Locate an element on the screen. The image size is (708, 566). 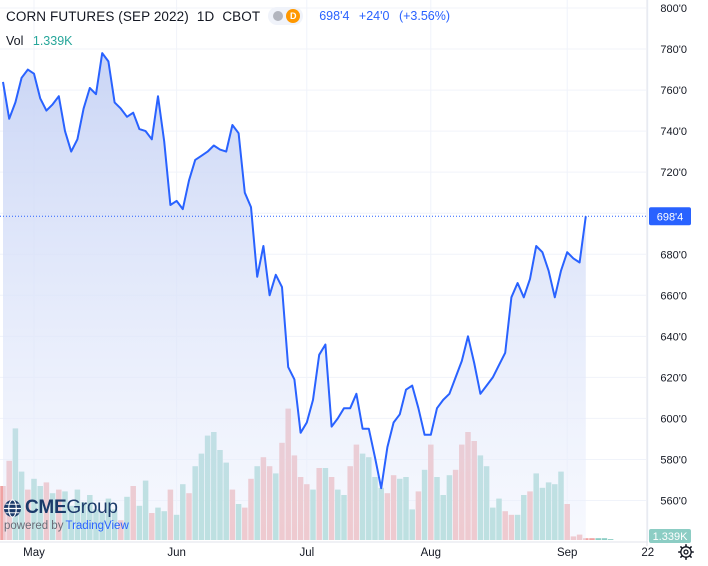
volume-value: 1.339K is located at coordinates (52, 41).